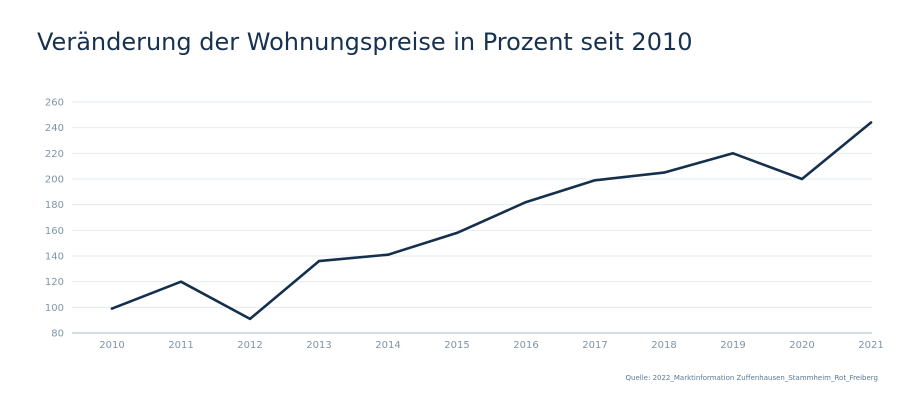 This screenshot has width=920, height=402. Describe the element at coordinates (57, 334) in the screenshot. I see `y-tick-label: 80` at that location.